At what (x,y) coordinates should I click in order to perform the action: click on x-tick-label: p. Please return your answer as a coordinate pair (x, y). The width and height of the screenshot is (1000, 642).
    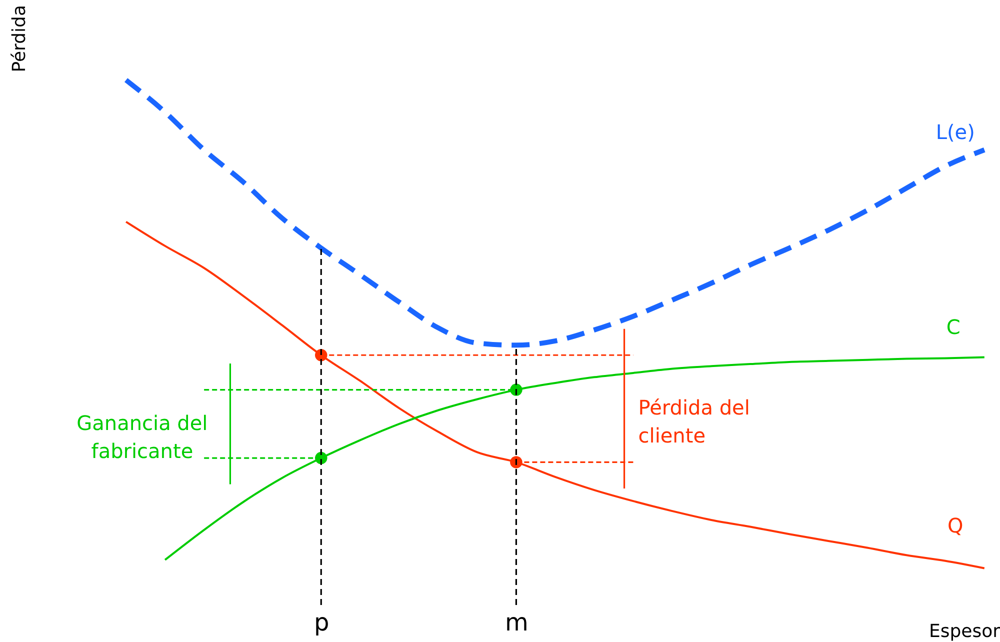
    Looking at the image, I should click on (322, 622).